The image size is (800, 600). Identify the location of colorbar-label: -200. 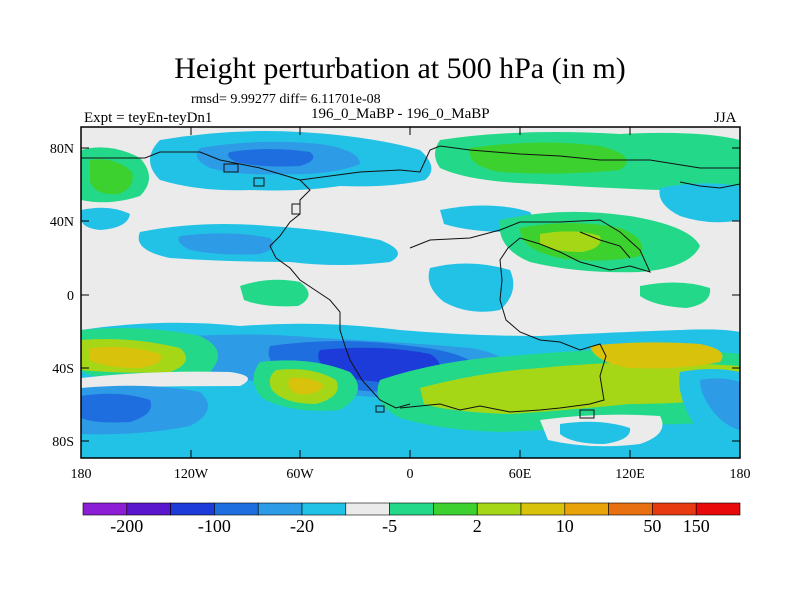
(126, 526).